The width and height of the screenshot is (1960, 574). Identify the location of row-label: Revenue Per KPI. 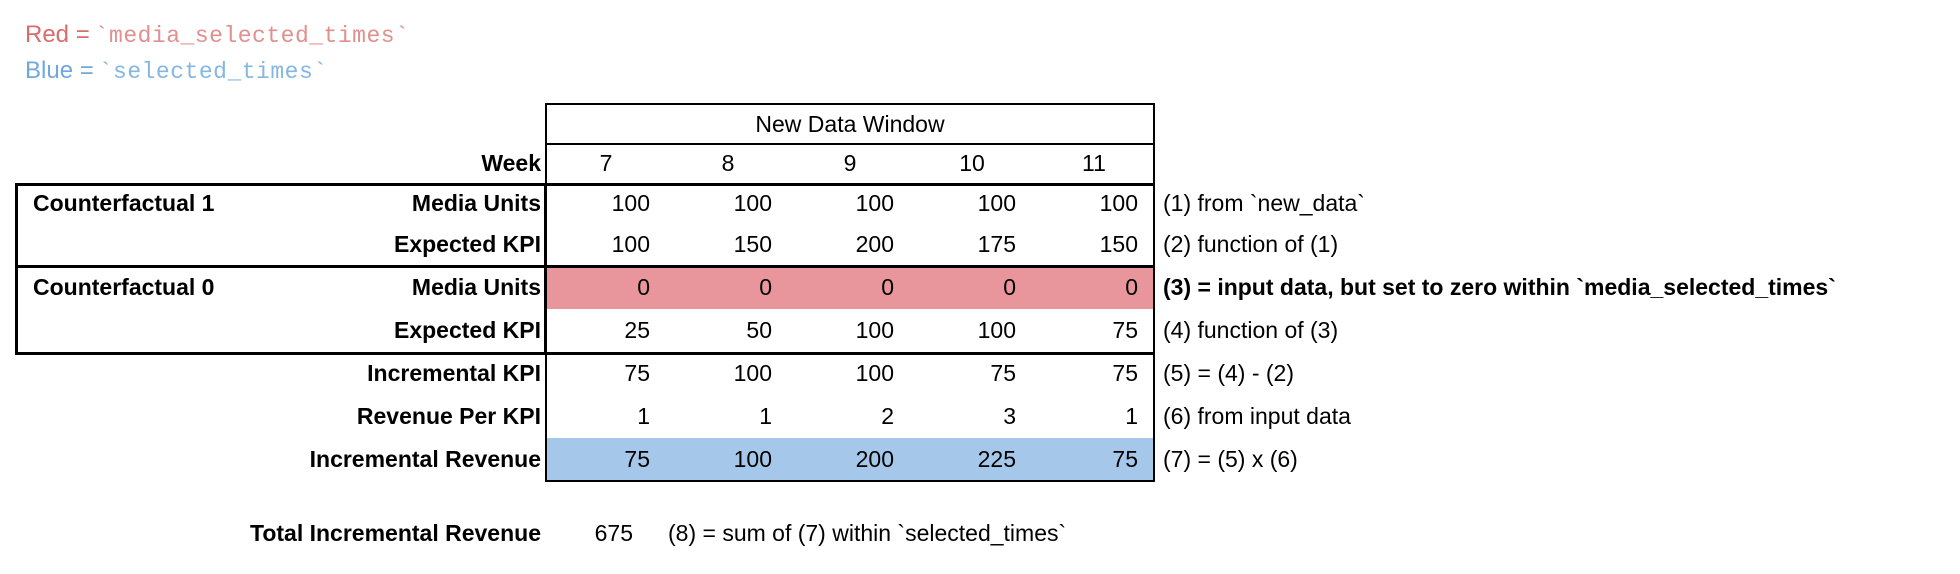
(448, 416).